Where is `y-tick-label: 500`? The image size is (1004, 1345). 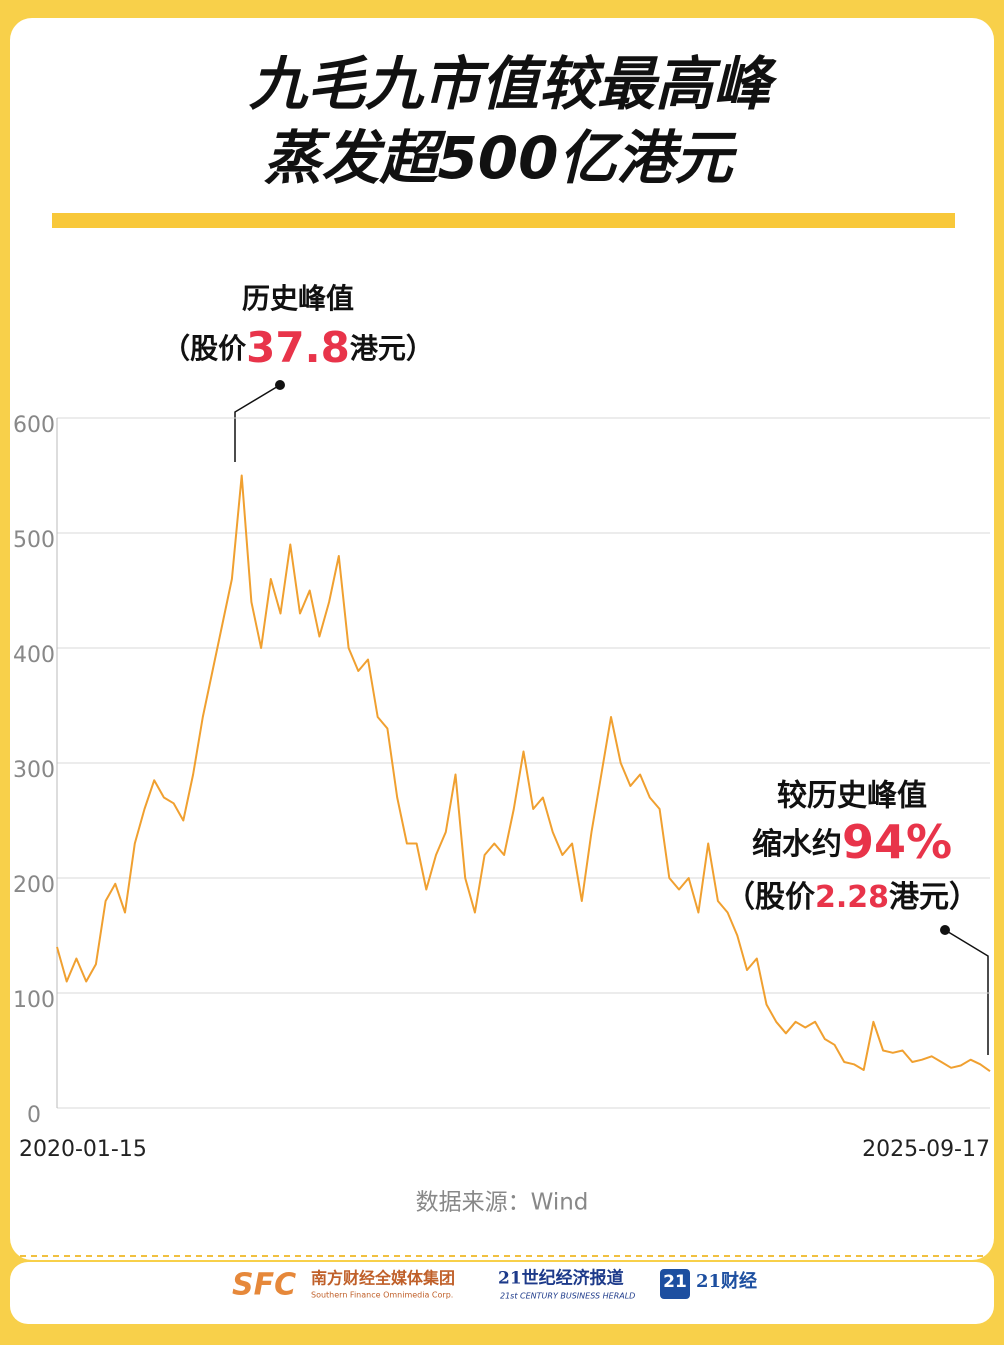 y-tick-label: 500 is located at coordinates (34, 540).